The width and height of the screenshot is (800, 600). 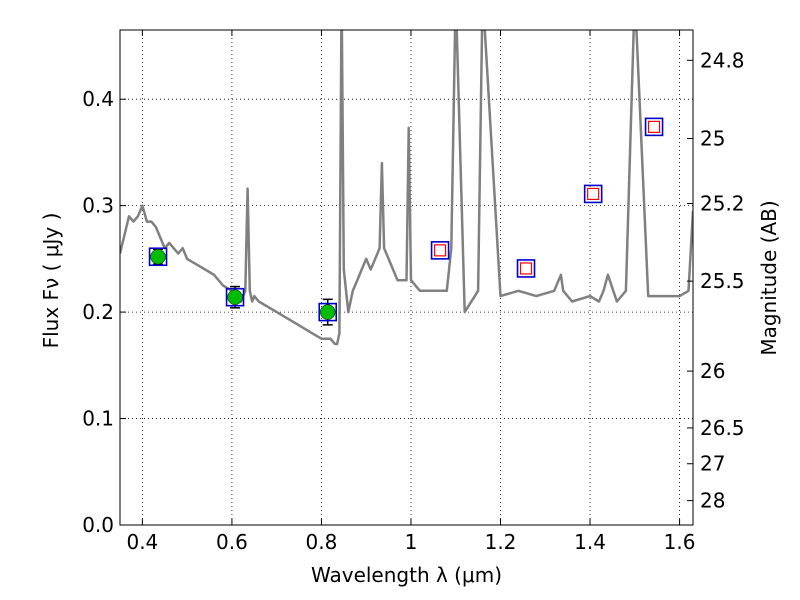 I want to click on x-tick-label: 0.4, so click(x=142, y=542).